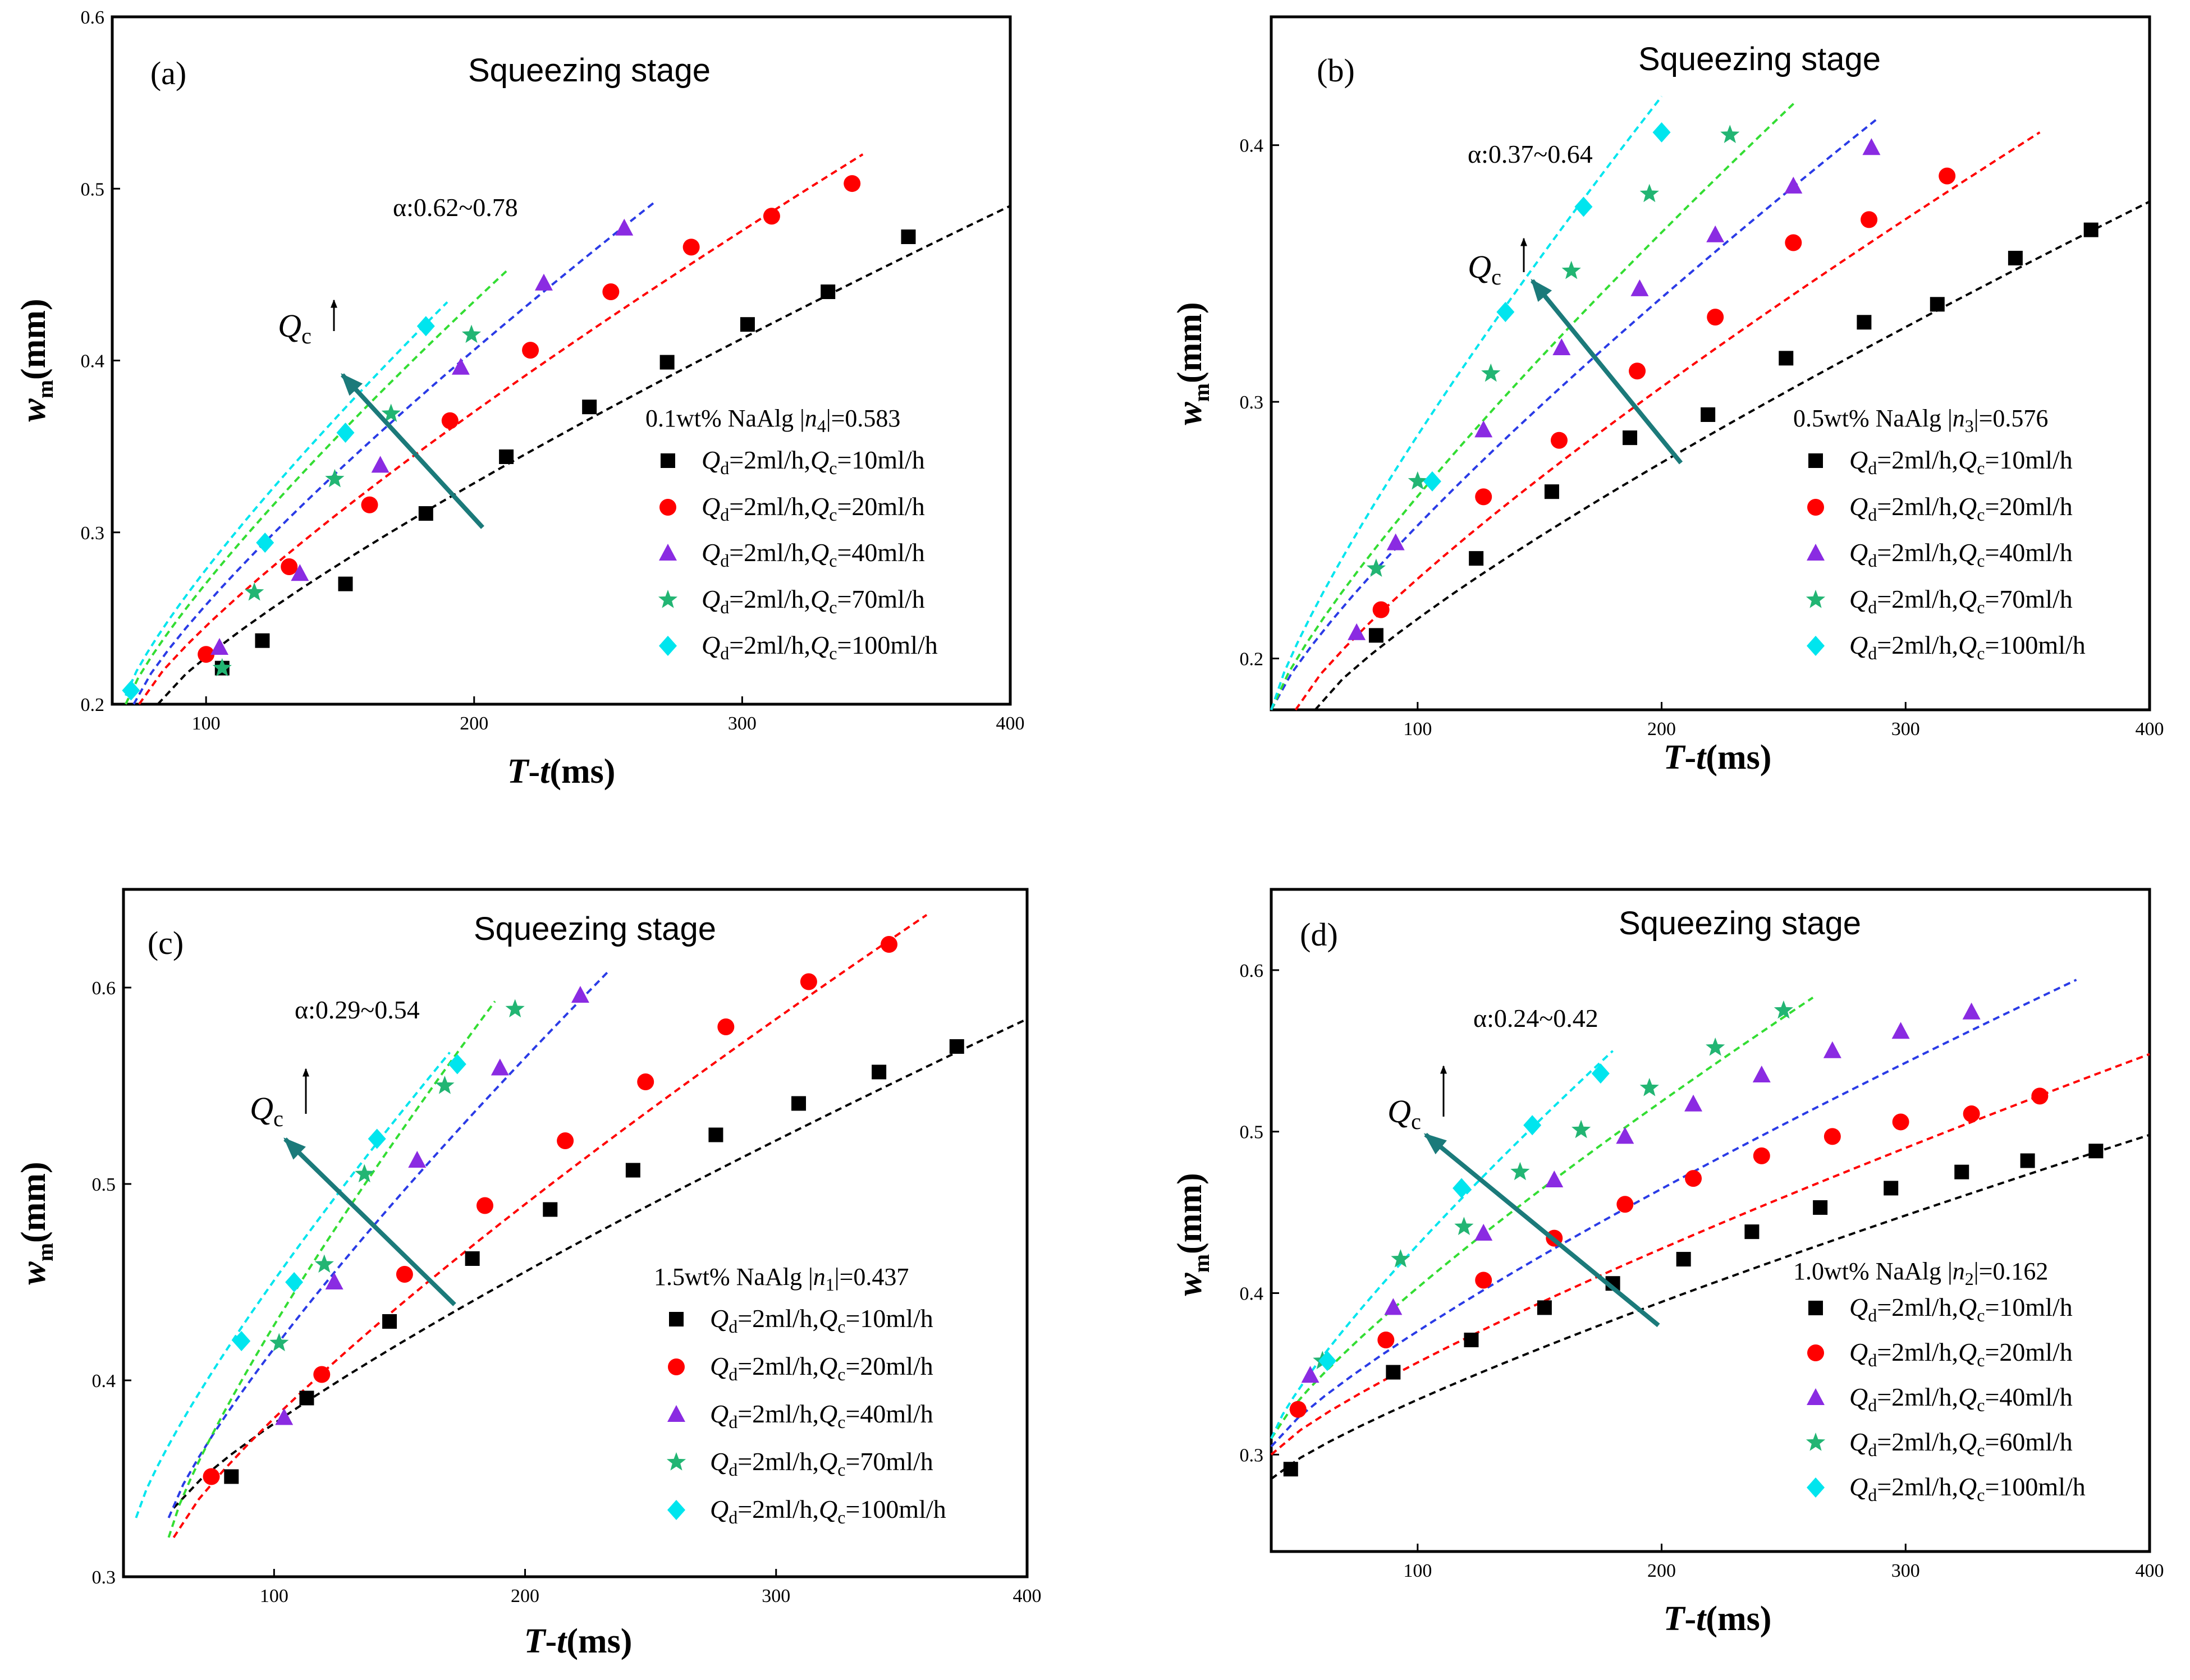  I want to click on panel-tag: (a), so click(168, 73).